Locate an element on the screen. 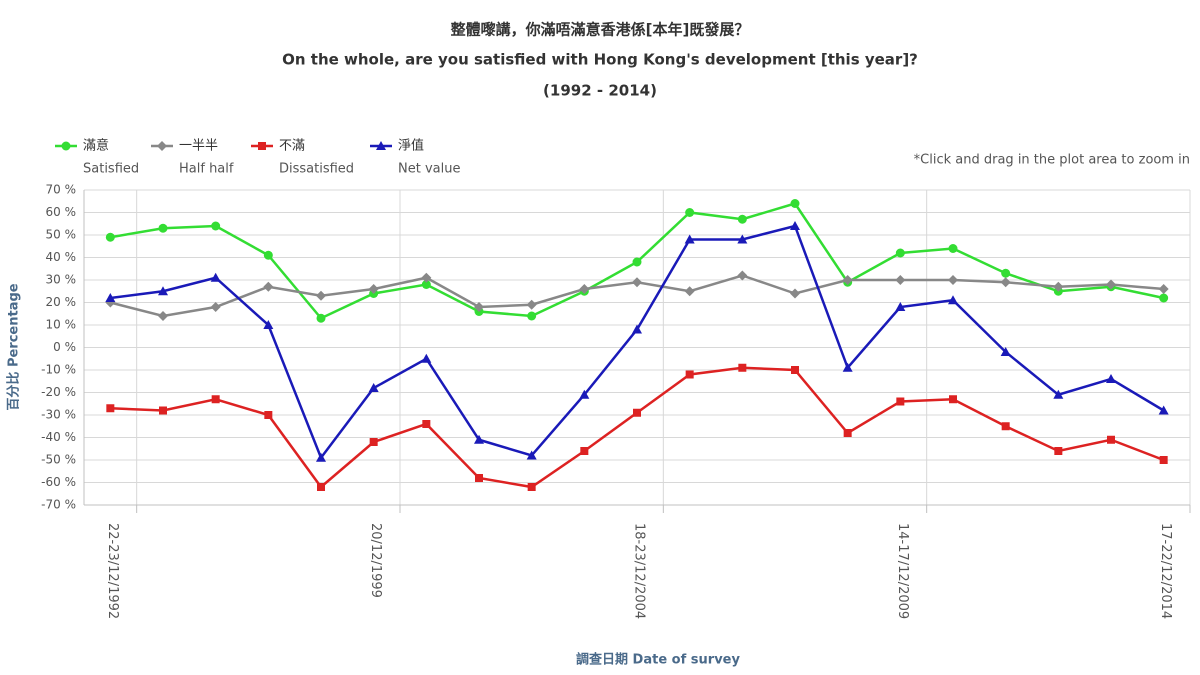 This screenshot has width=1200, height=675. y-tick-label: 0 % is located at coordinates (64, 347).